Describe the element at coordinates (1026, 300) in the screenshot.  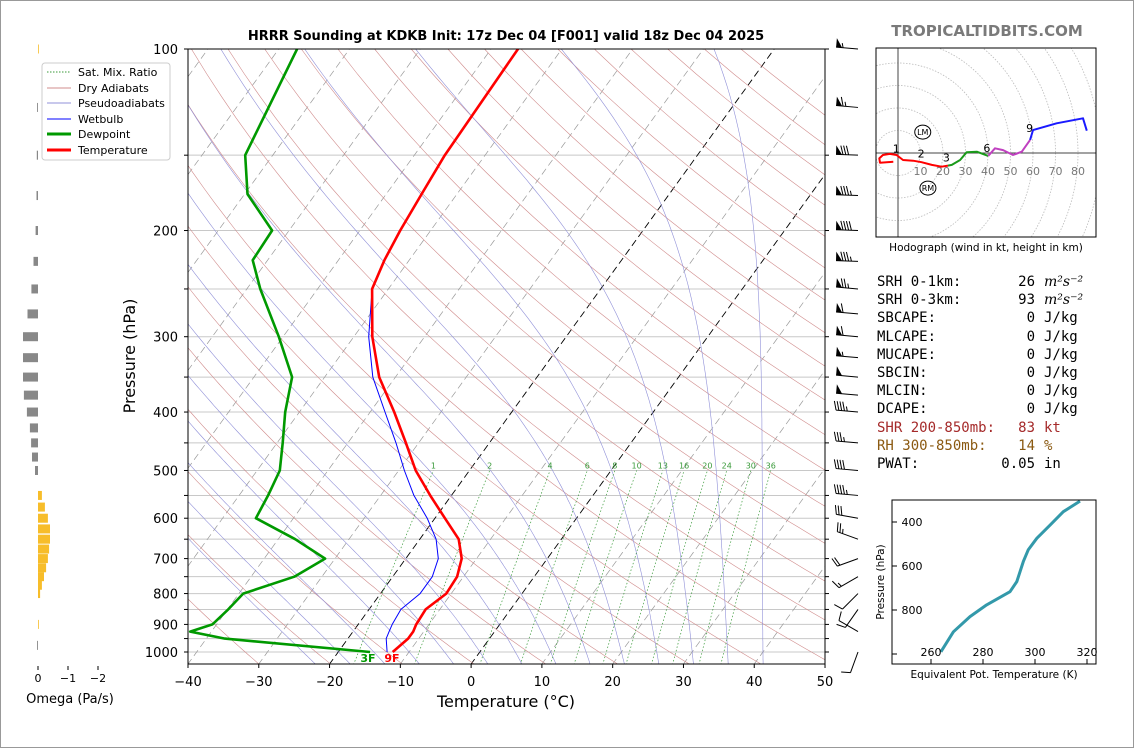
I see `parameter-value: 93` at that location.